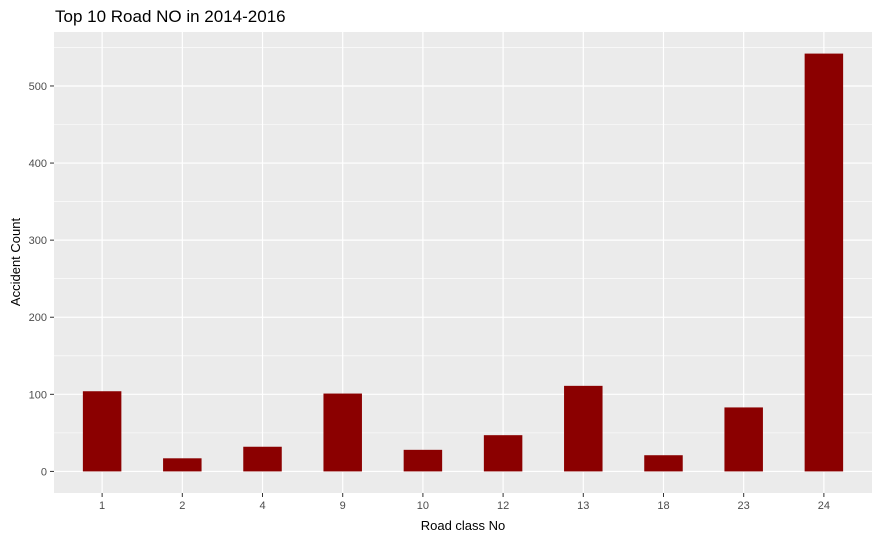 The width and height of the screenshot is (880, 538). What do you see at coordinates (38, 395) in the screenshot?
I see `y-tick-label: 100` at bounding box center [38, 395].